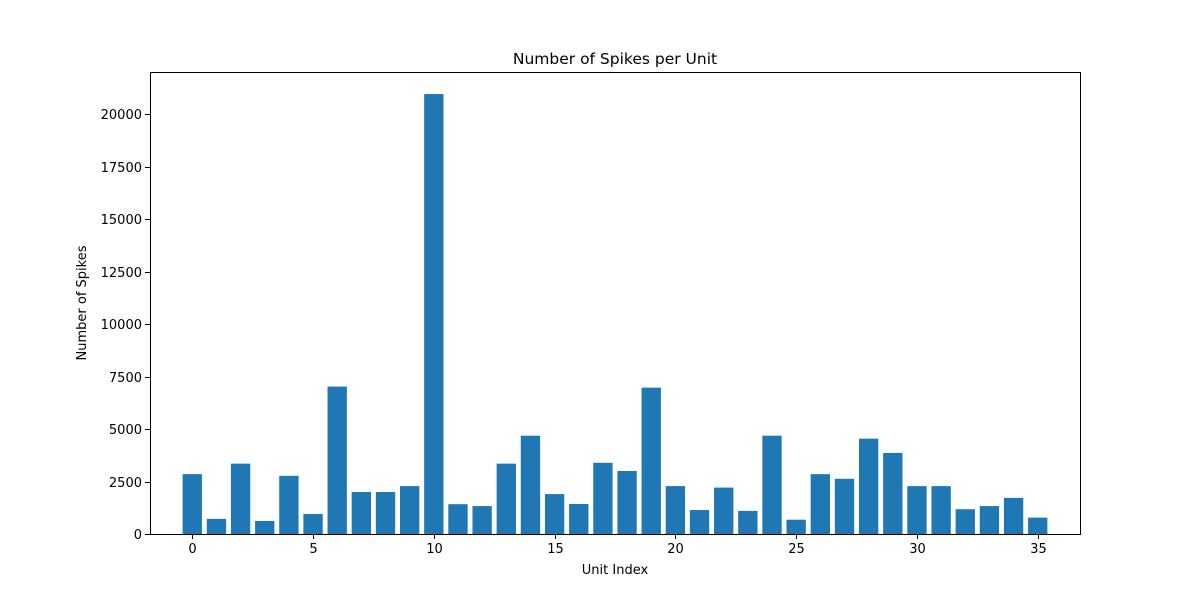 This screenshot has height=600, width=1200. I want to click on y-tick-label: 0, so click(138, 535).